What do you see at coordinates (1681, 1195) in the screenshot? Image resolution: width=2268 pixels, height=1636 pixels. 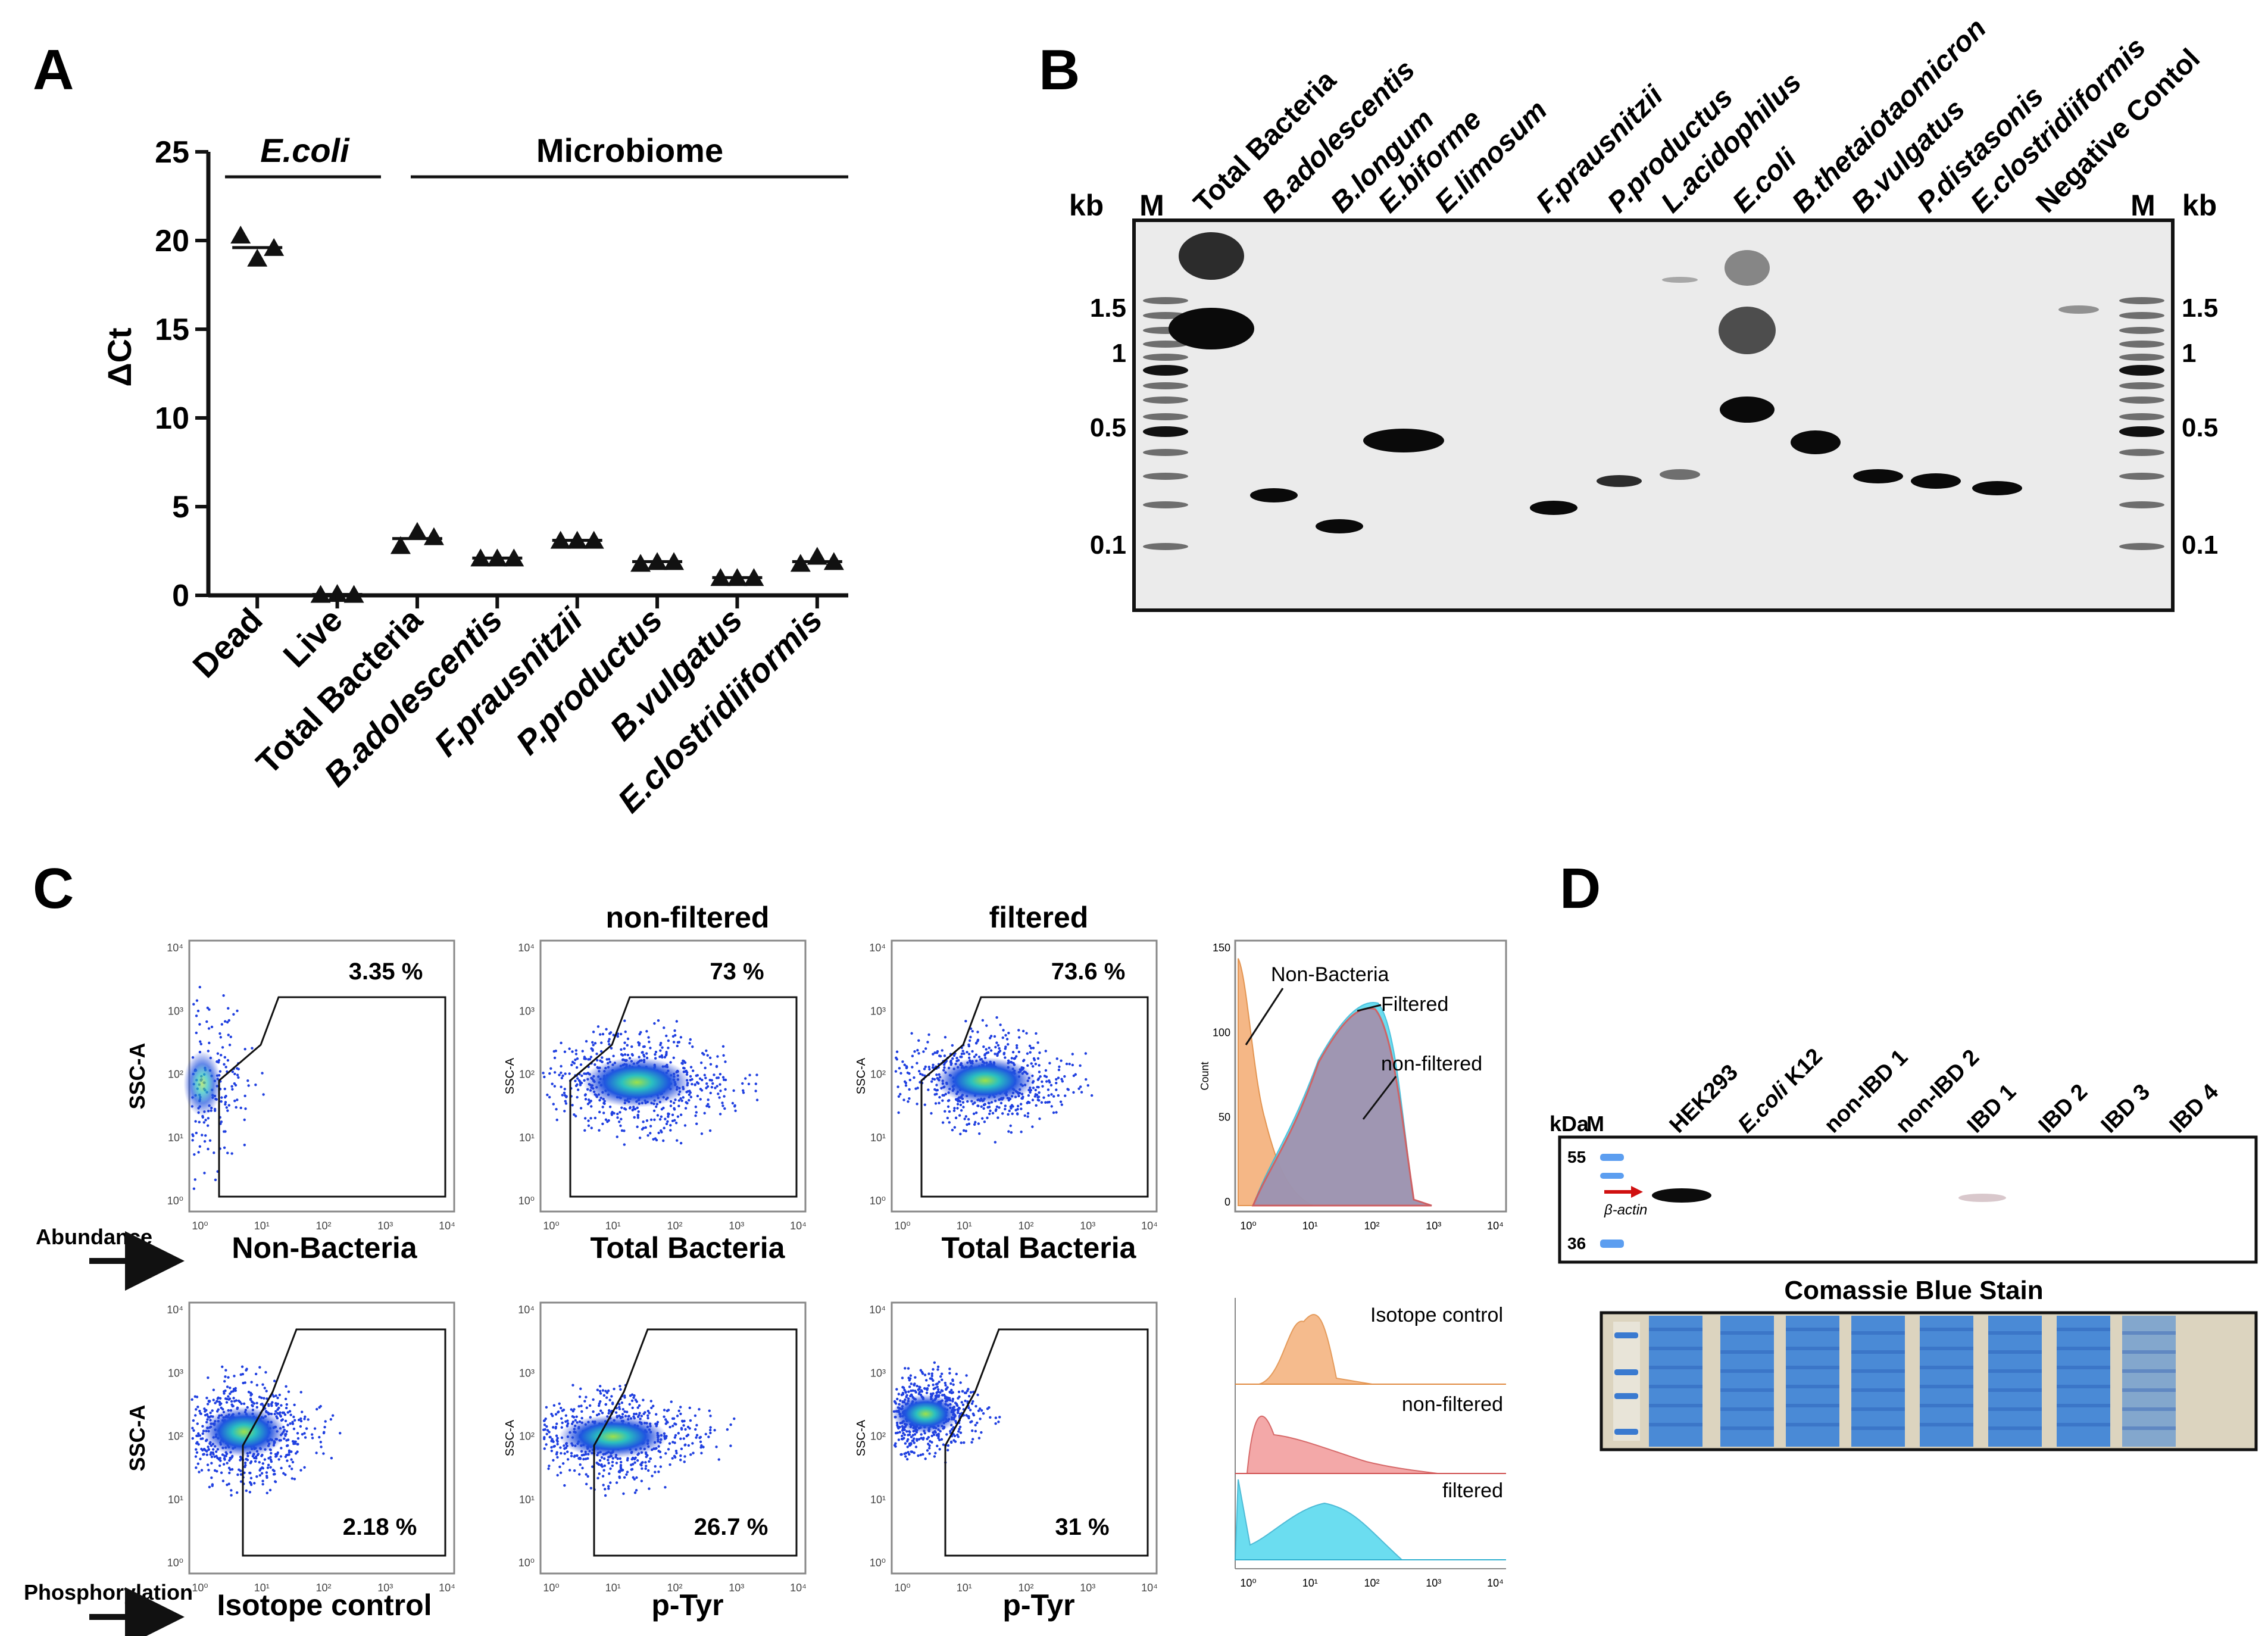 I see `actin-band-hek293` at bounding box center [1681, 1195].